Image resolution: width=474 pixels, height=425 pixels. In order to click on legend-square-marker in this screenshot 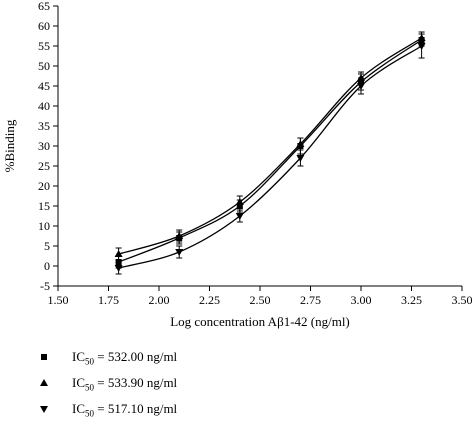, I will do `click(44, 357)`.